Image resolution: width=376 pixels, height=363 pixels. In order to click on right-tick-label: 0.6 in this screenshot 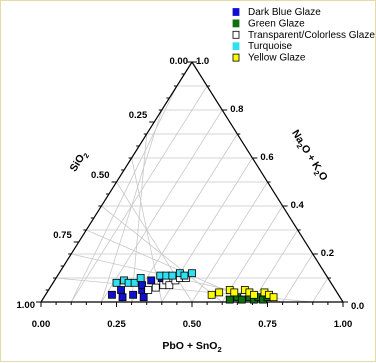, I will do `click(266, 157)`.